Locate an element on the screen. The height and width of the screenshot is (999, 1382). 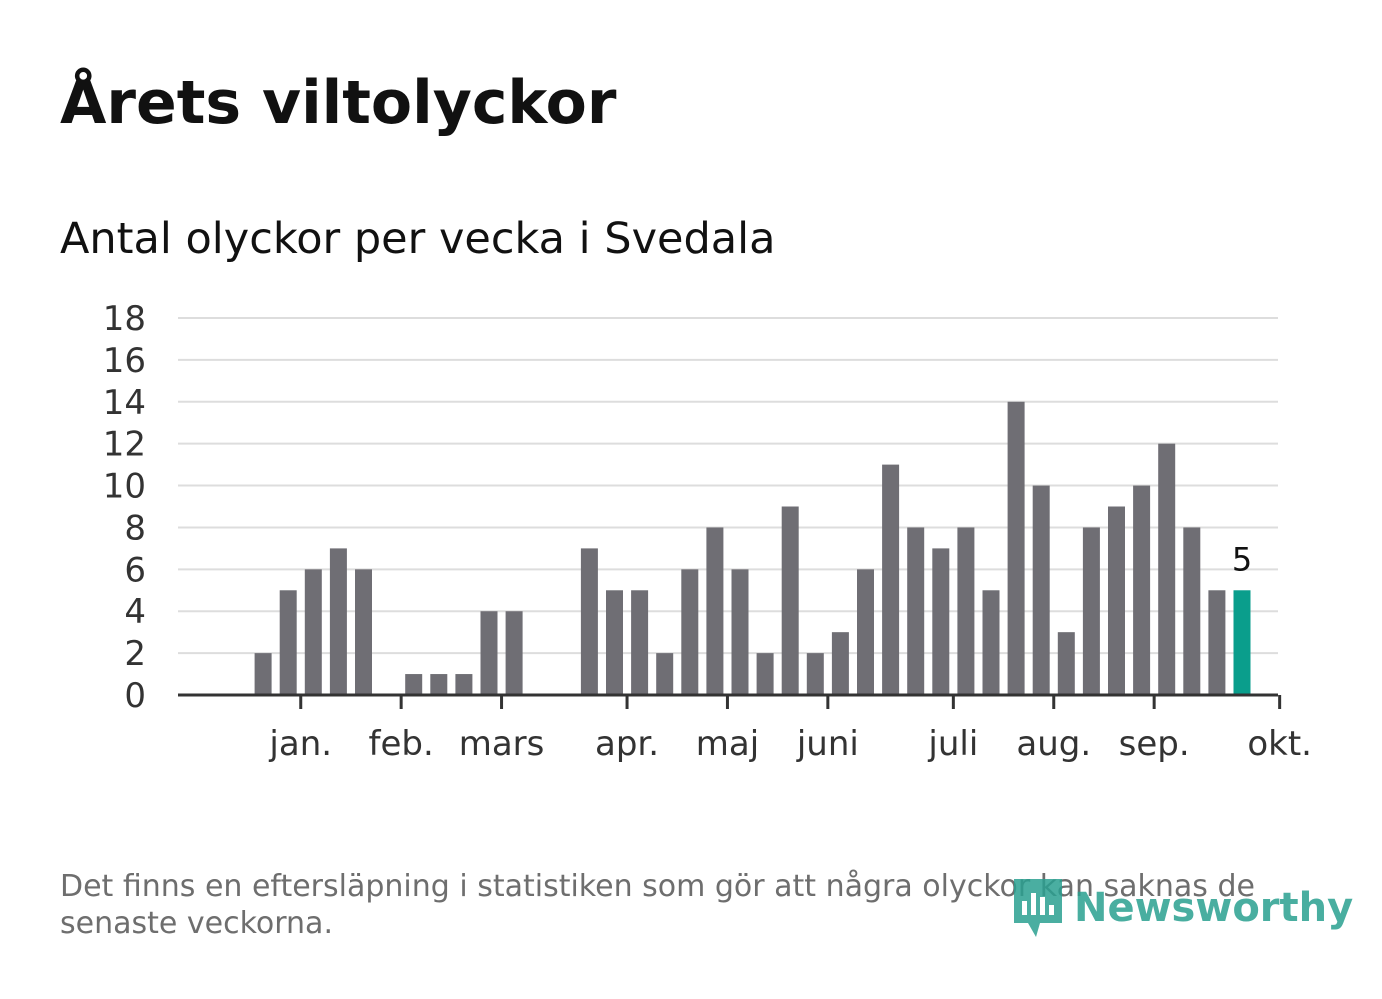
x-tick-label-apr: apr. is located at coordinates (627, 744).